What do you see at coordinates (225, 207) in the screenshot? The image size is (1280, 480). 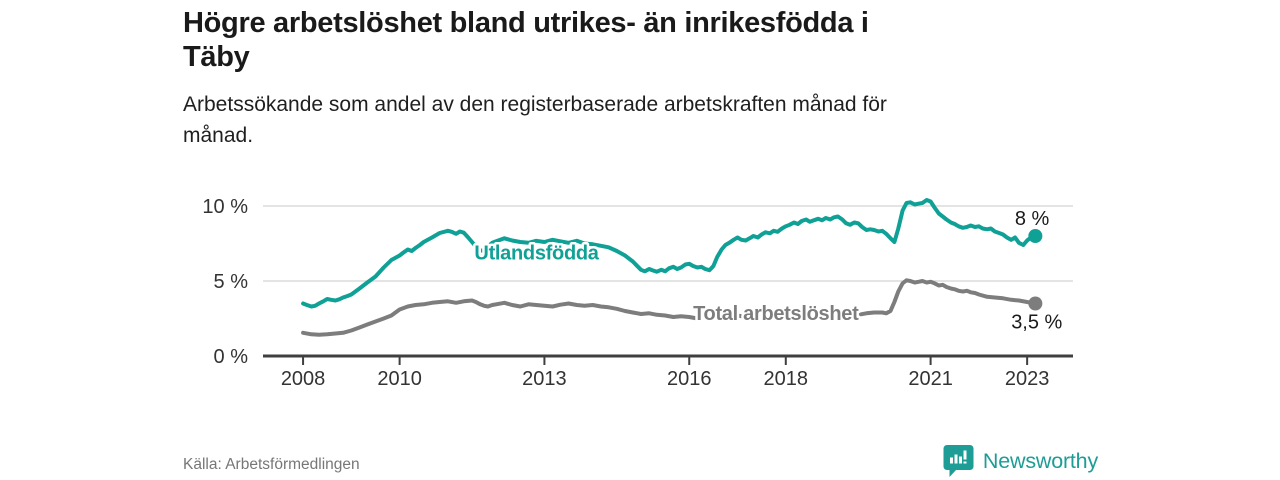 I see `y-axis-tick-label: 10 %` at bounding box center [225, 207].